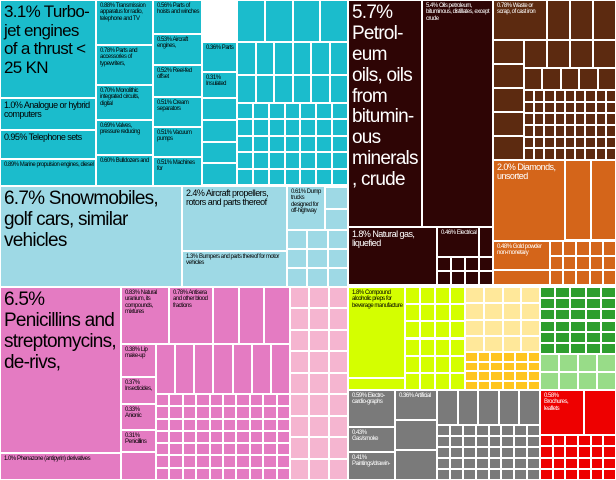 The height and width of the screenshot is (480, 616). What do you see at coordinates (124, 161) in the screenshot?
I see `cell-label: 0.60% Bulldozers and` at bounding box center [124, 161].